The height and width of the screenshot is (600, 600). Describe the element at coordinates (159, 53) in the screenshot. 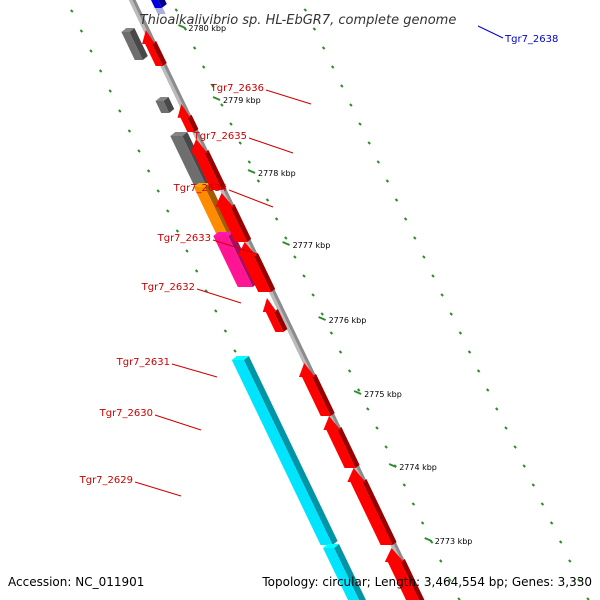

I see `forward-arrow-0-side` at that location.